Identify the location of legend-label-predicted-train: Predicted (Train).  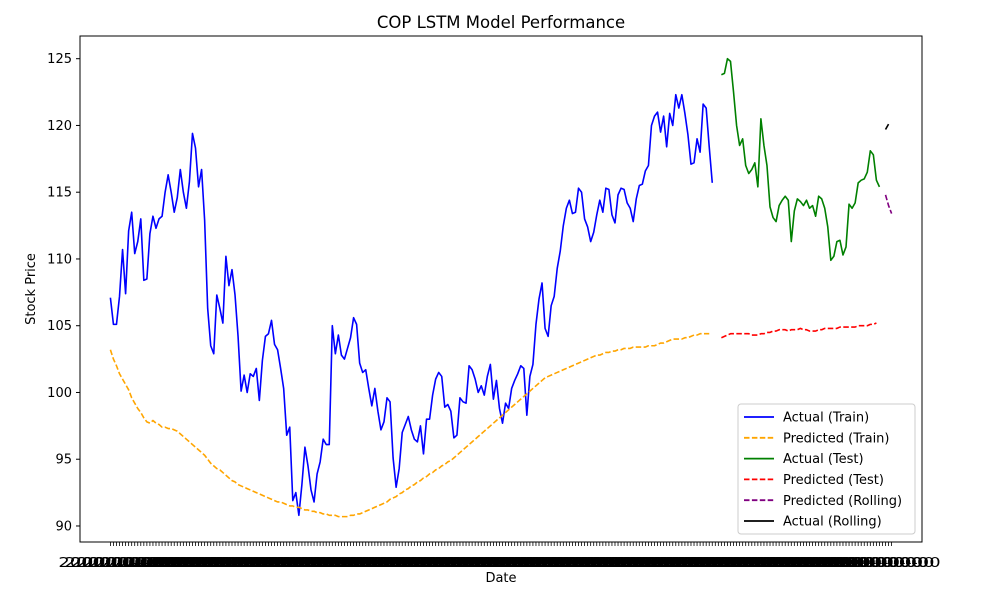
(836, 438).